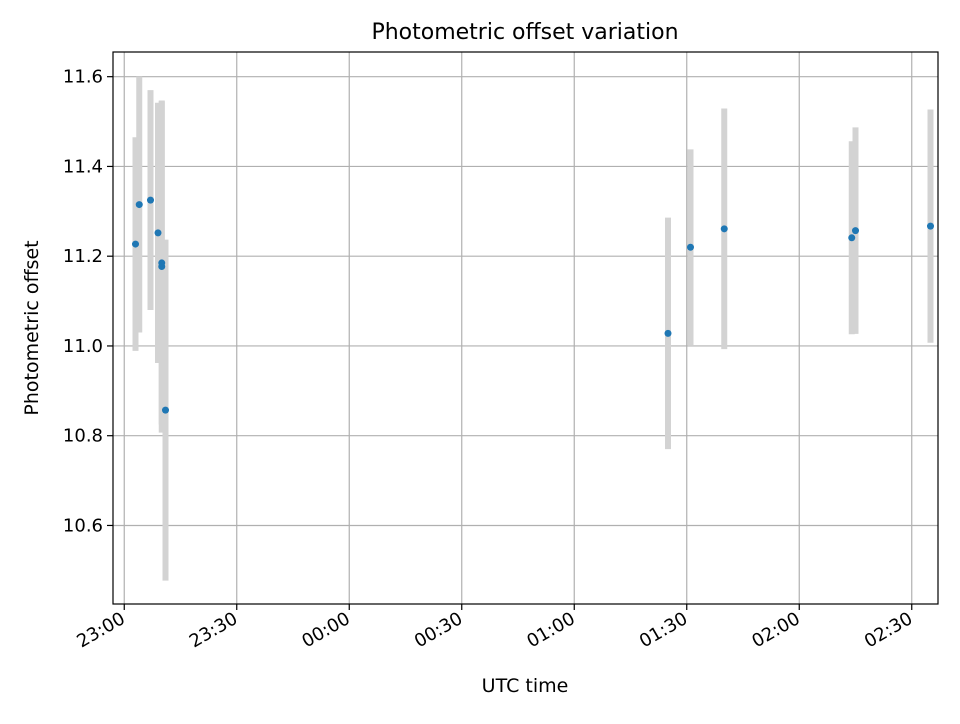  Describe the element at coordinates (32, 327) in the screenshot. I see `y-axis-label: Photometric offset` at that location.